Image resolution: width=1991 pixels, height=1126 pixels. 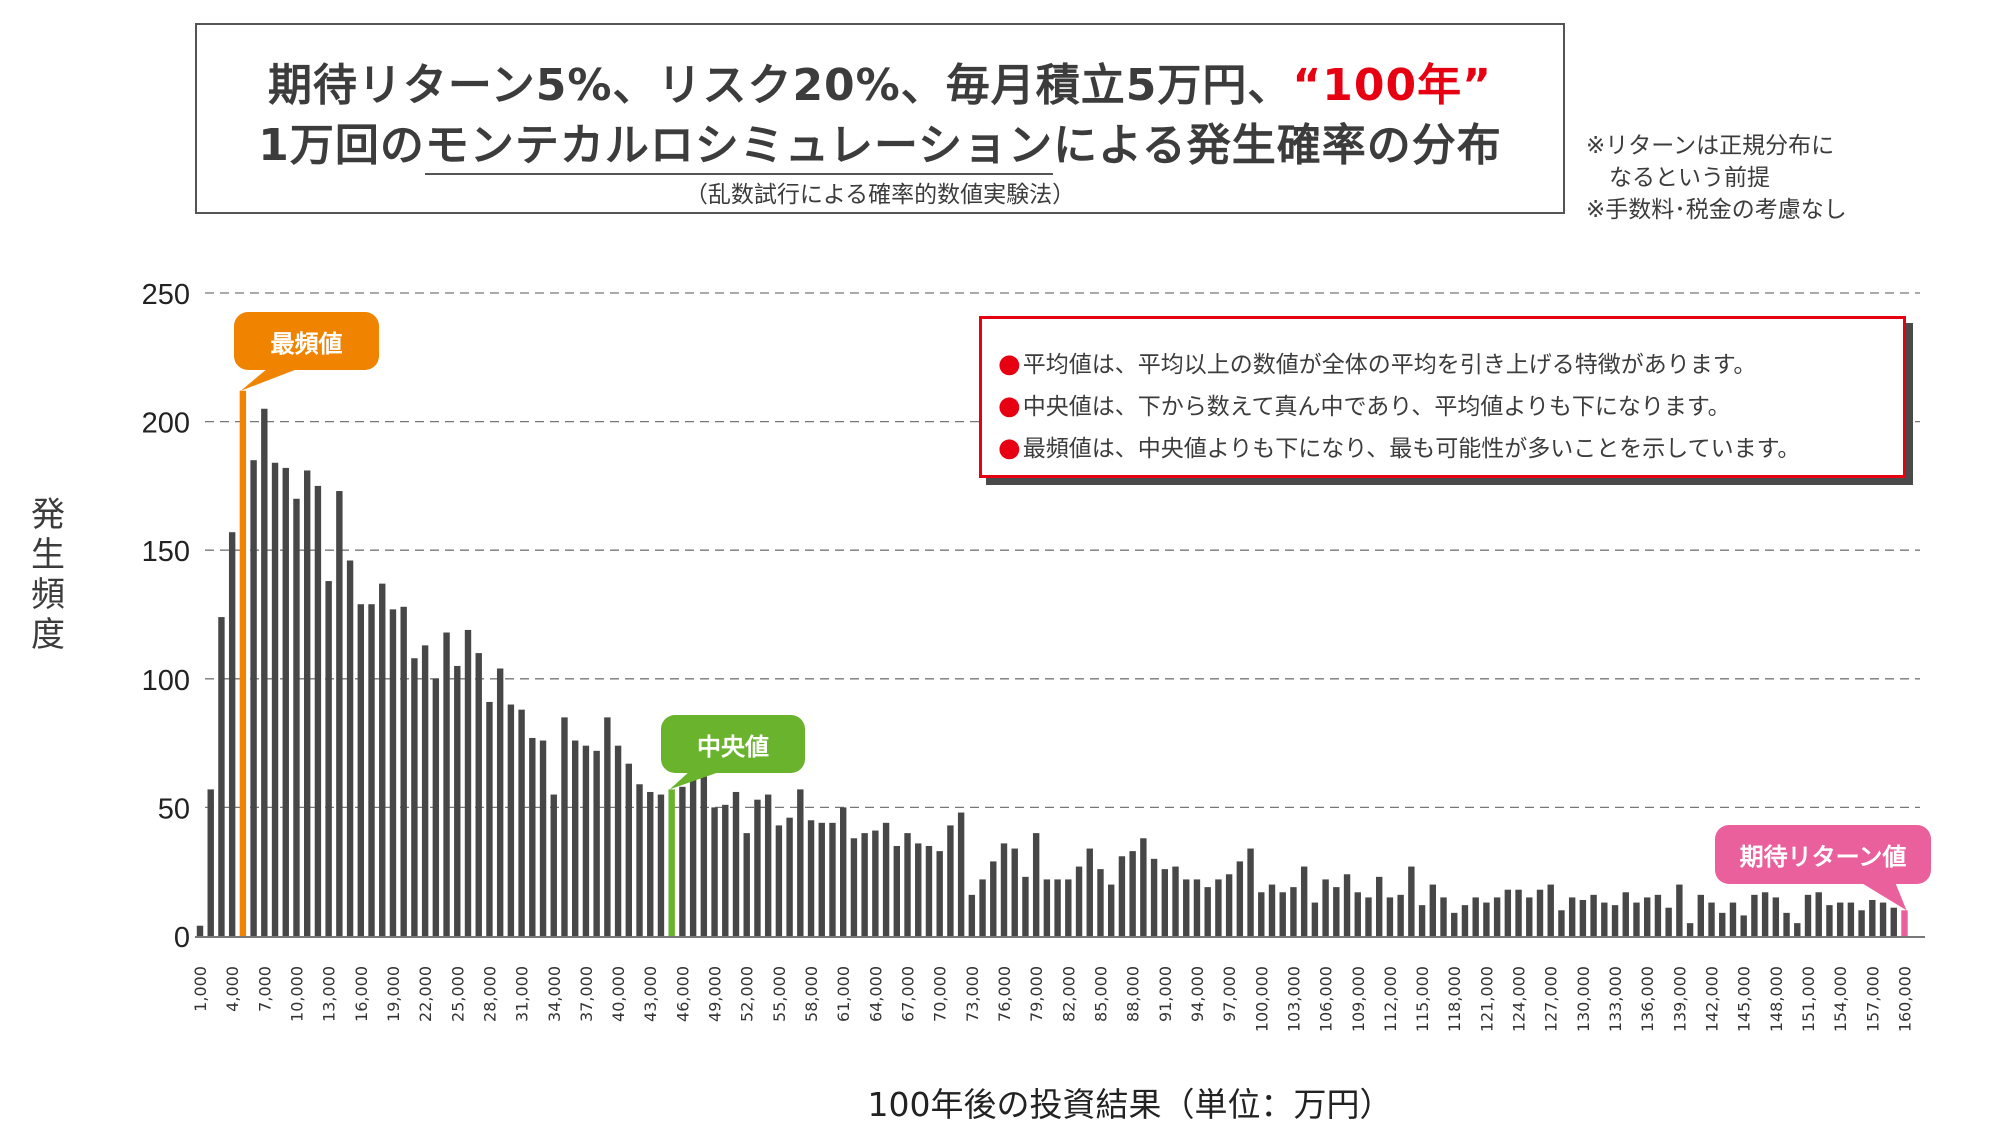 What do you see at coordinates (1229, 994) in the screenshot?
I see `x-tick-label: 97,000` at bounding box center [1229, 994].